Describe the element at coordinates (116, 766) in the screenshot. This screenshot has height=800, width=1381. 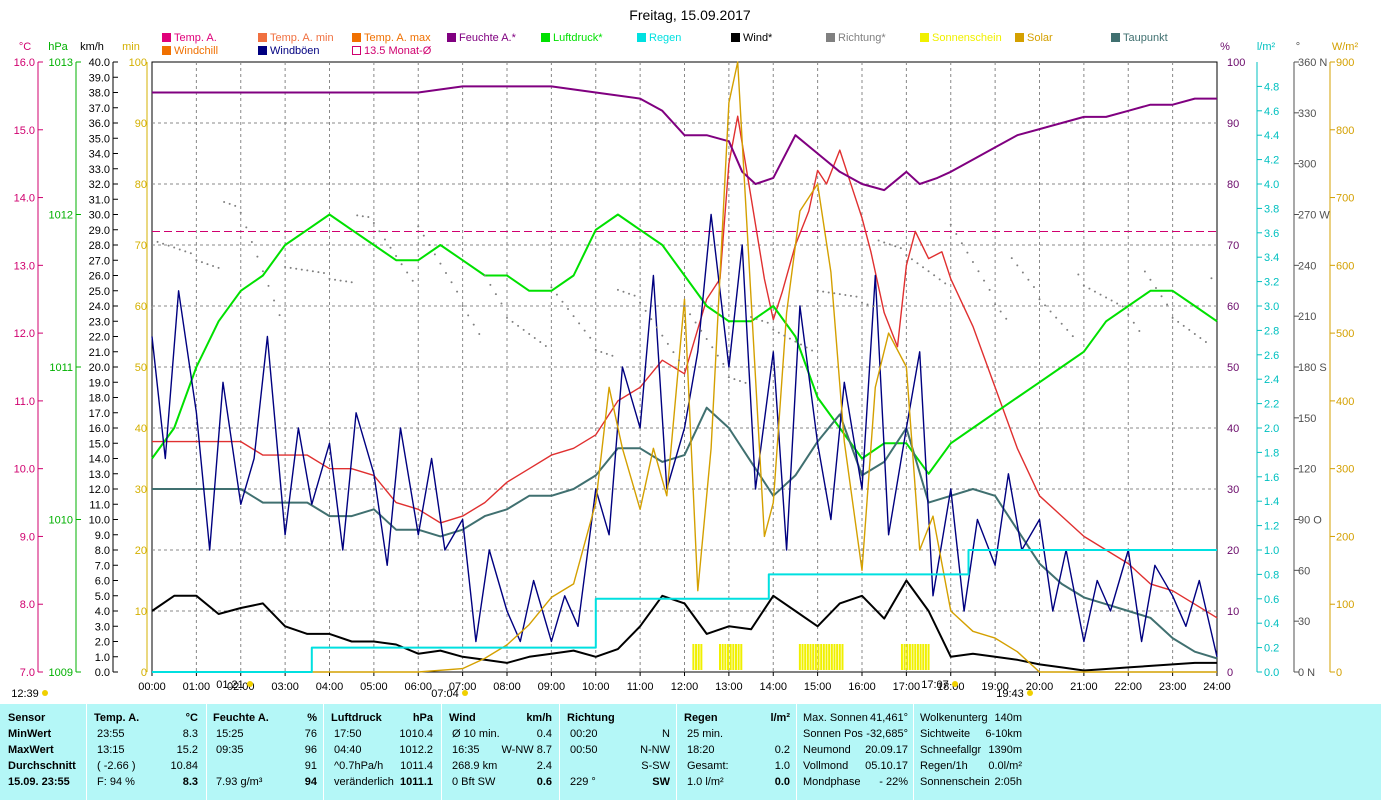
I see `status-sub: ( -2.66 )` at that location.